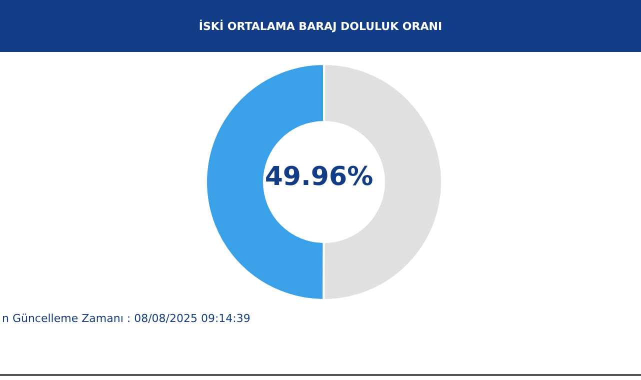 The width and height of the screenshot is (641, 380). I want to click on text: n Güncelleme Zamanı : 08/08/2025 09:14:39, so click(126, 318).